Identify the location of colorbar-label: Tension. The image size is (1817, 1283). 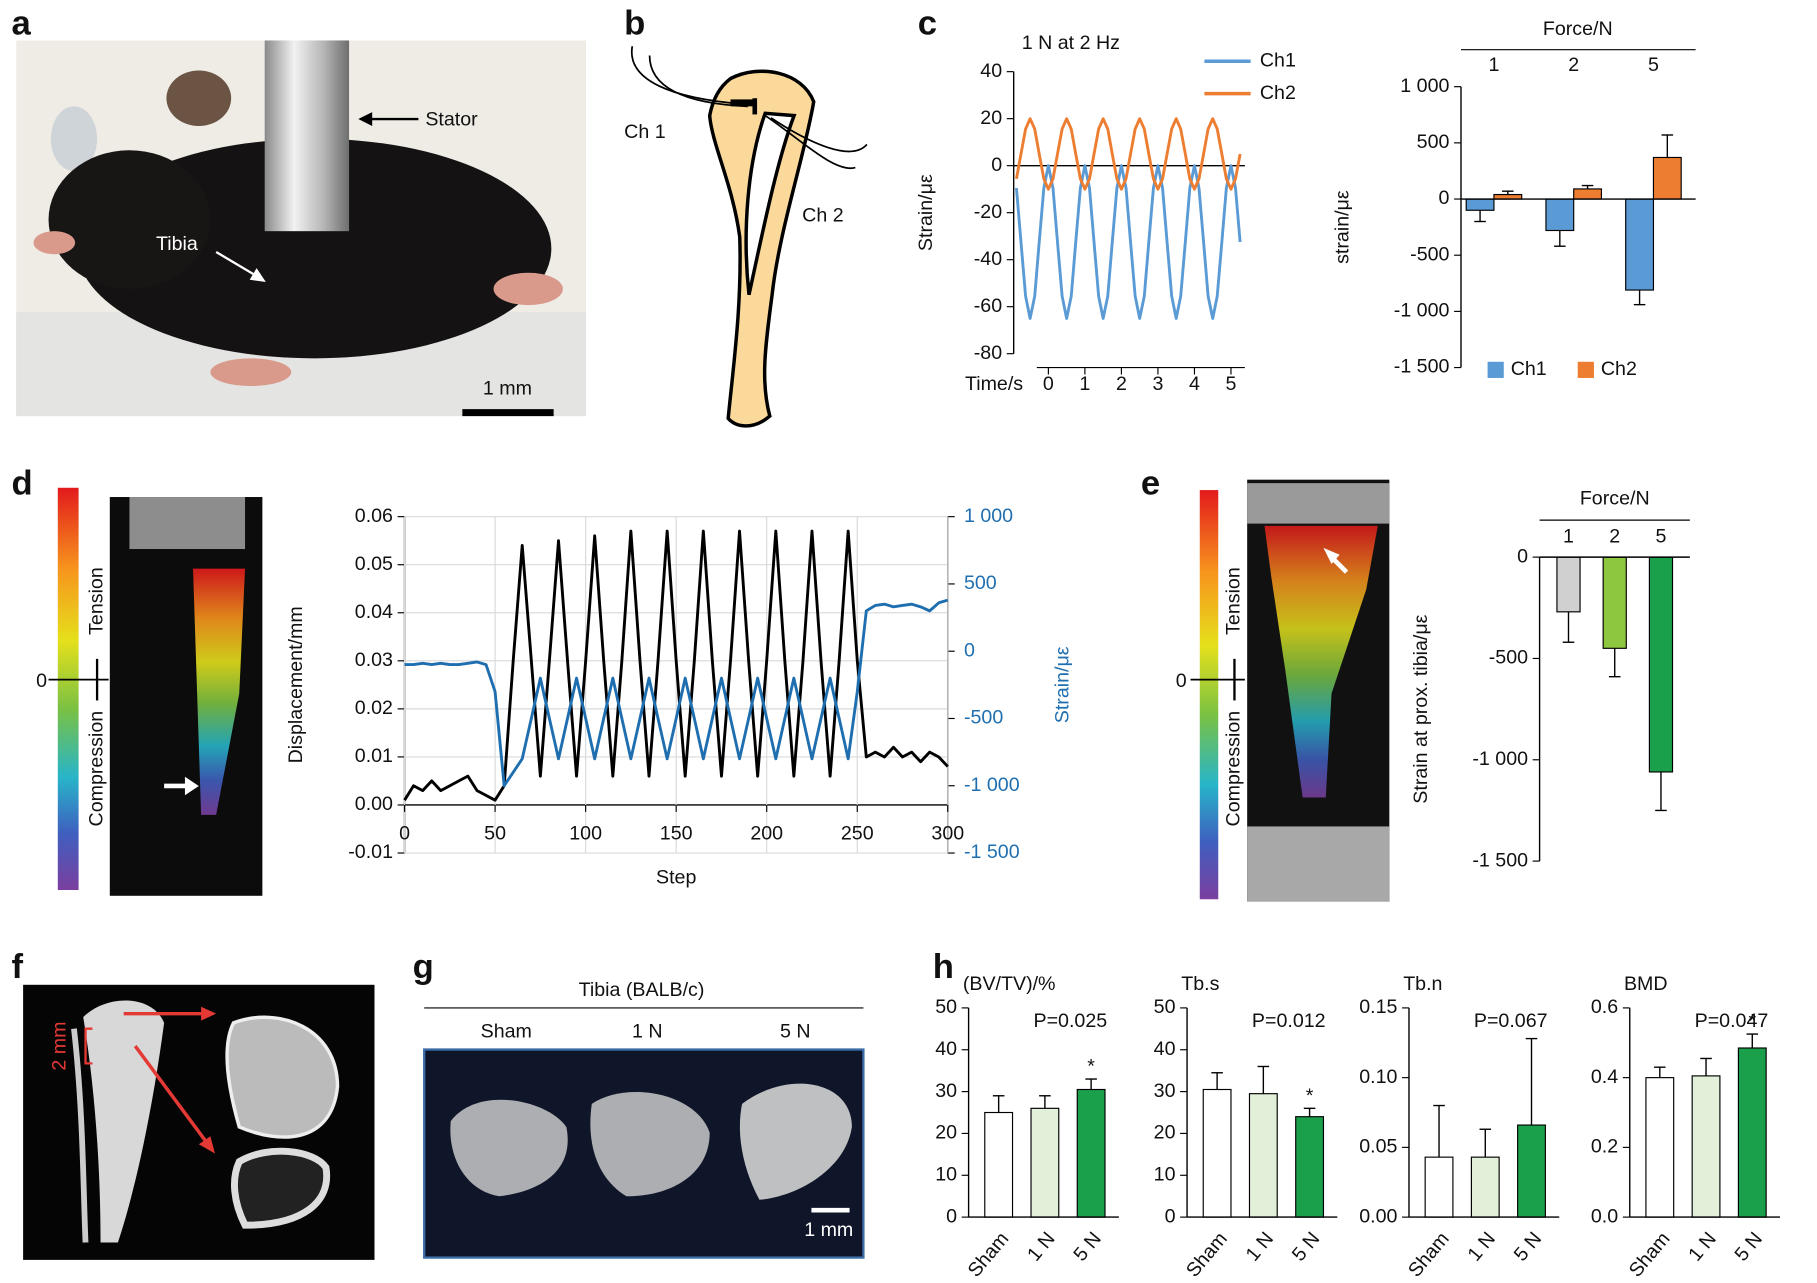
(96, 601).